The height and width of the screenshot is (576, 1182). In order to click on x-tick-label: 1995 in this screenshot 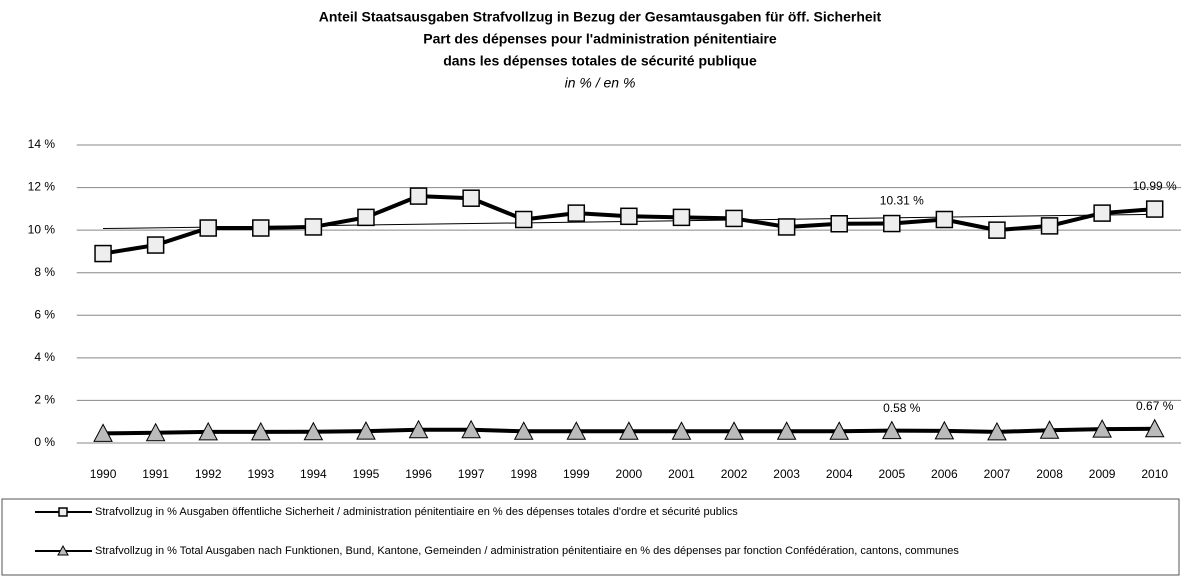, I will do `click(366, 474)`.